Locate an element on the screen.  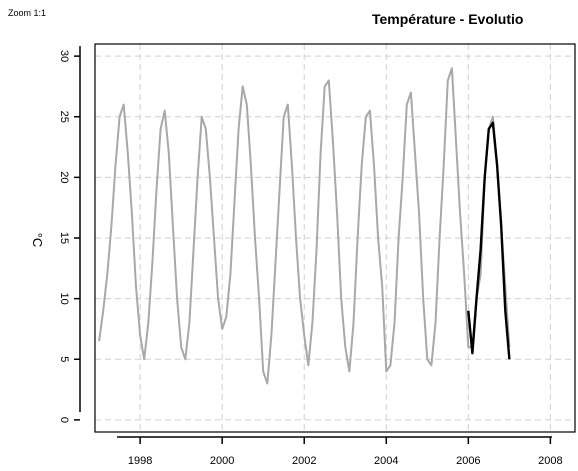
y-tick-label-2: 10 is located at coordinates (64, 299).